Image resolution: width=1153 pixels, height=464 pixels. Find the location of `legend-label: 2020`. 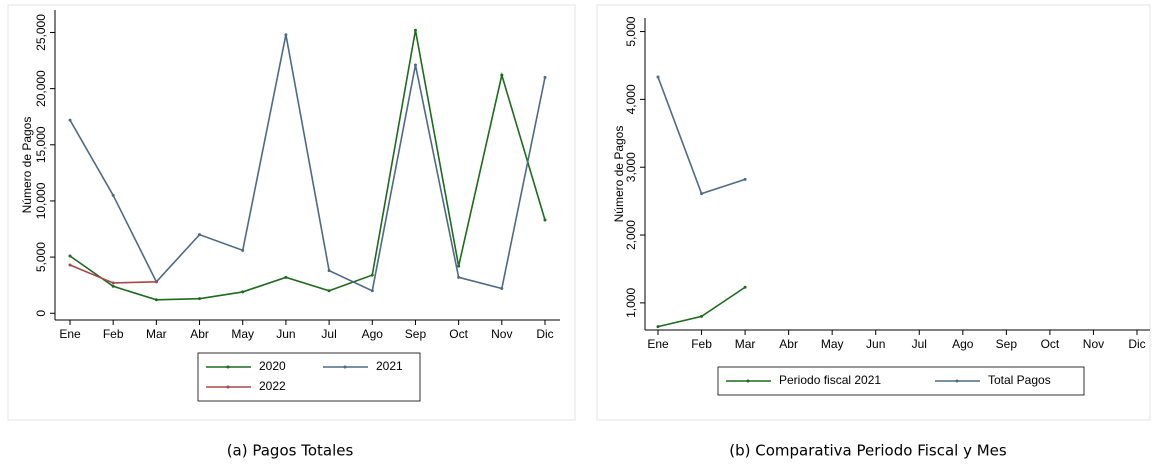

legend-label: 2020 is located at coordinates (272, 366).